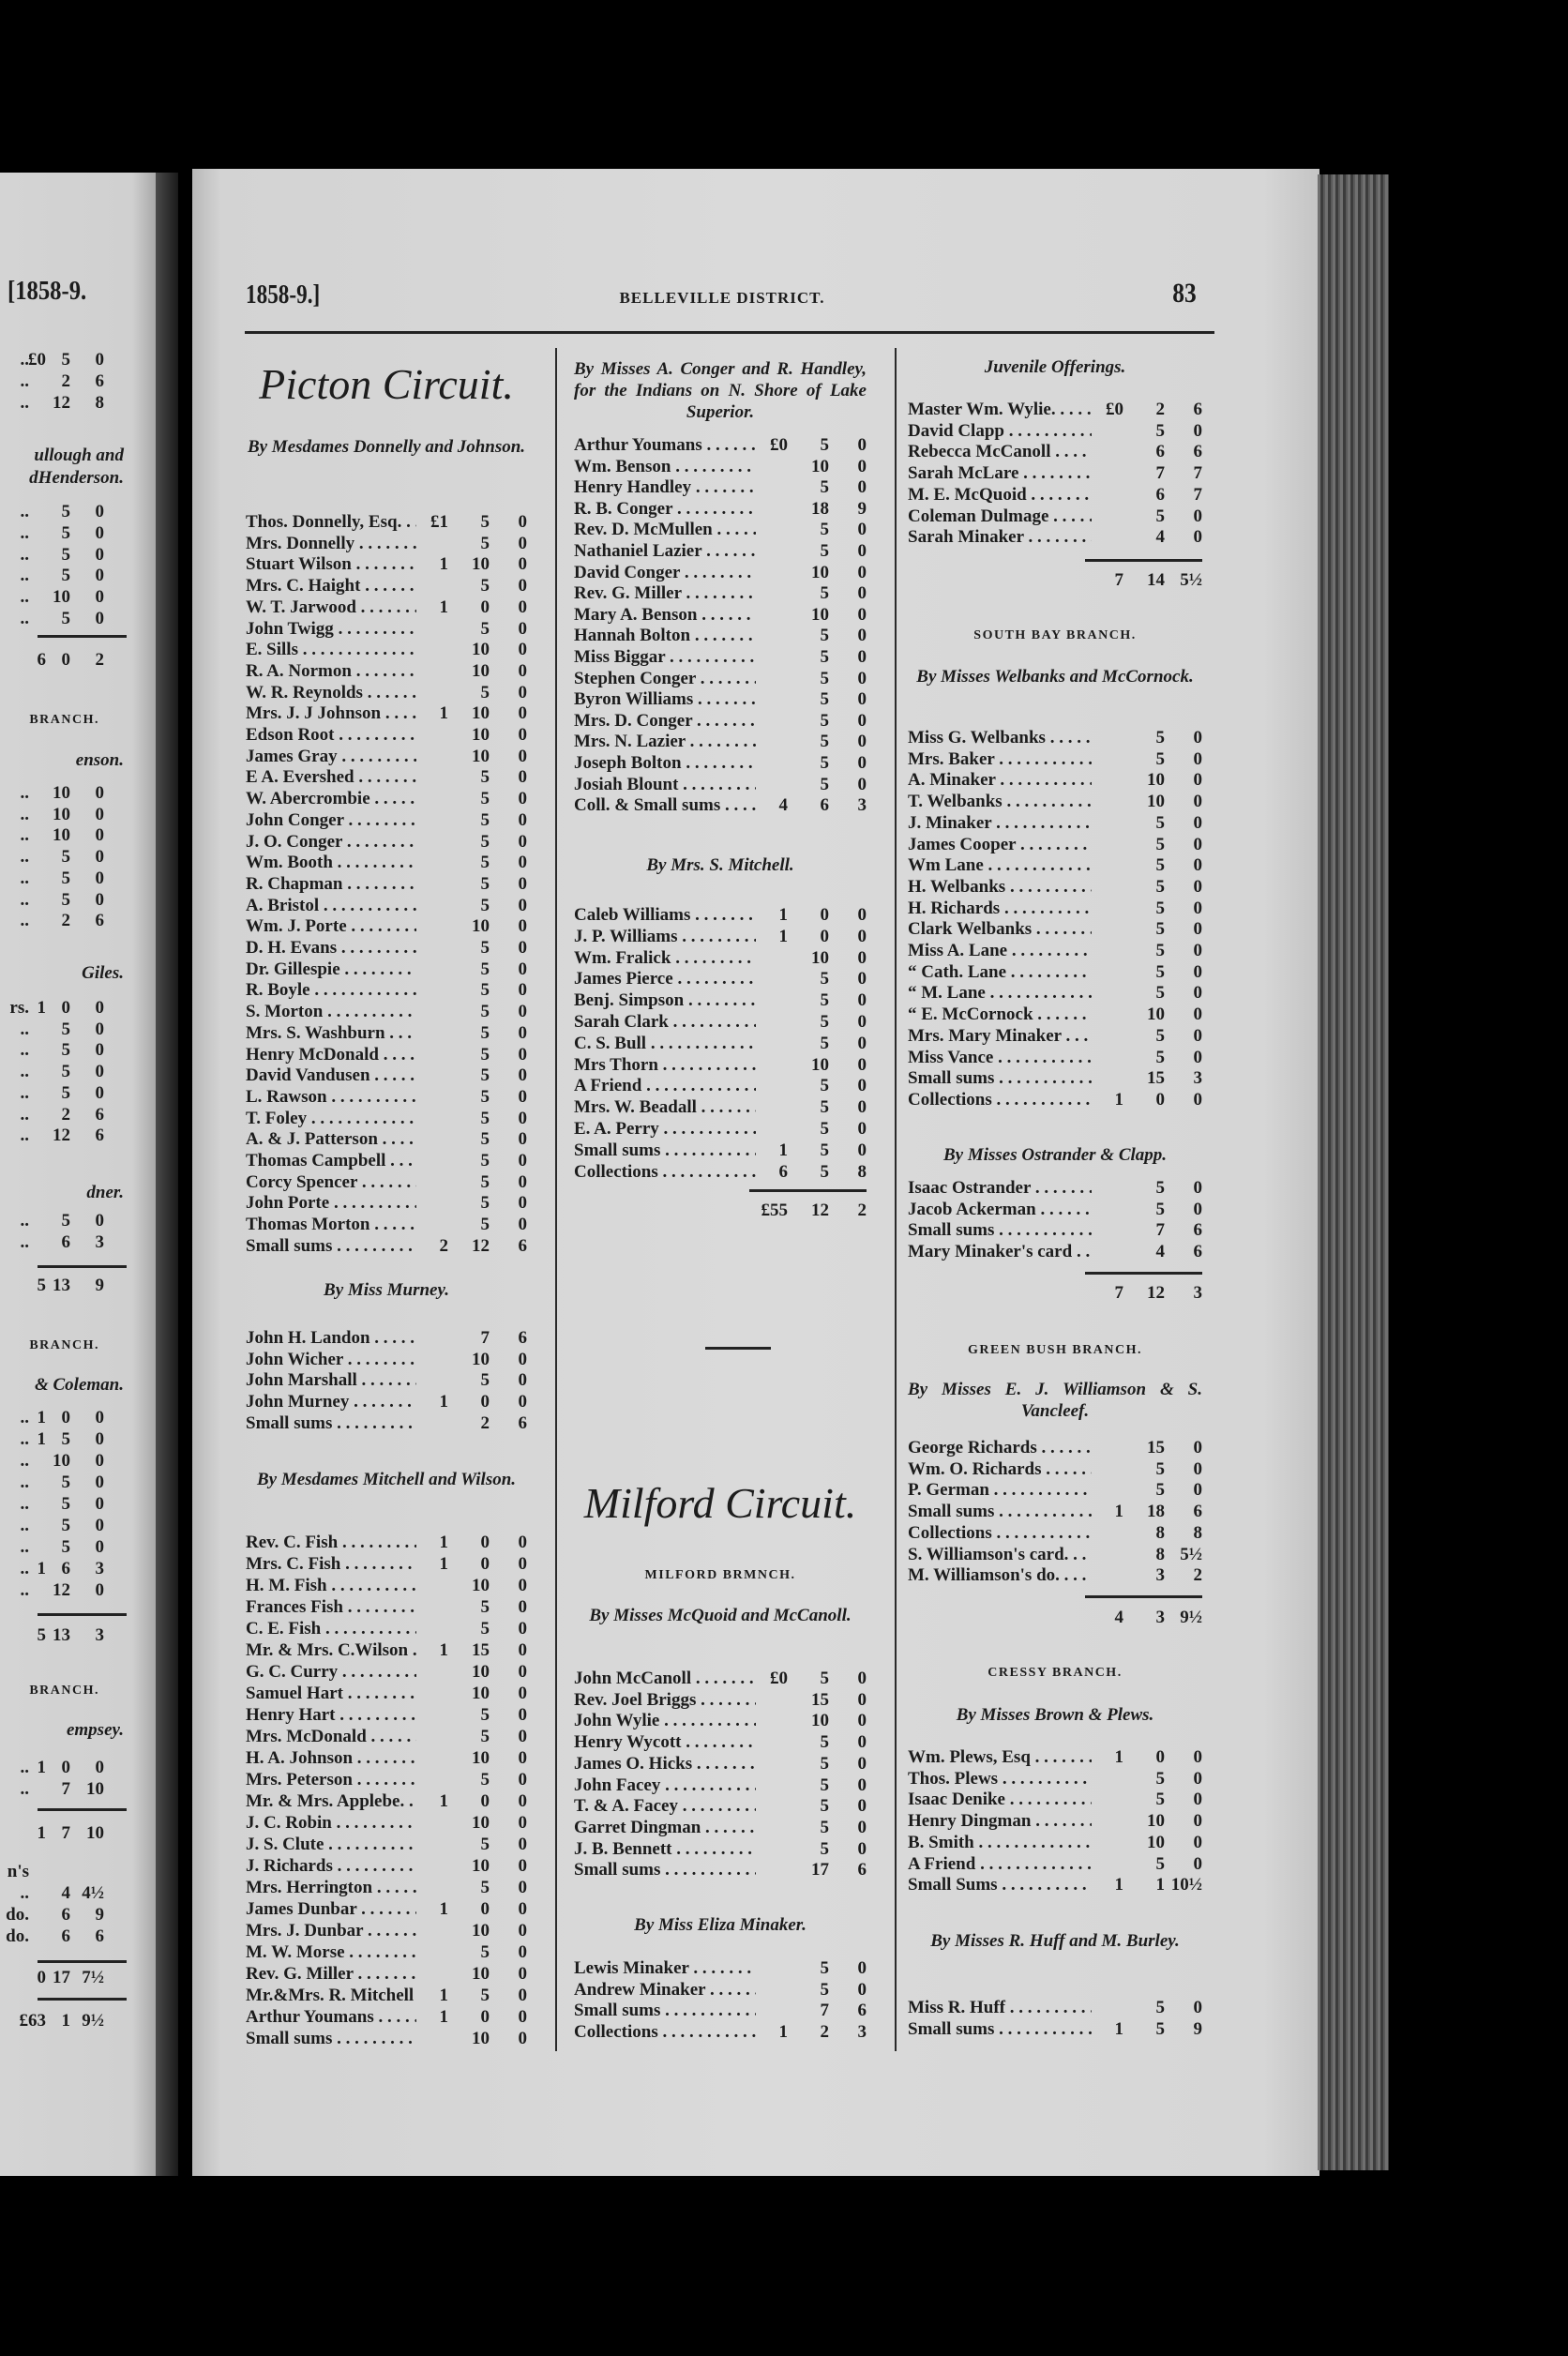 This screenshot has width=1568, height=2356. I want to click on donation-row: Joseph Bolton 5 0, so click(720, 763).